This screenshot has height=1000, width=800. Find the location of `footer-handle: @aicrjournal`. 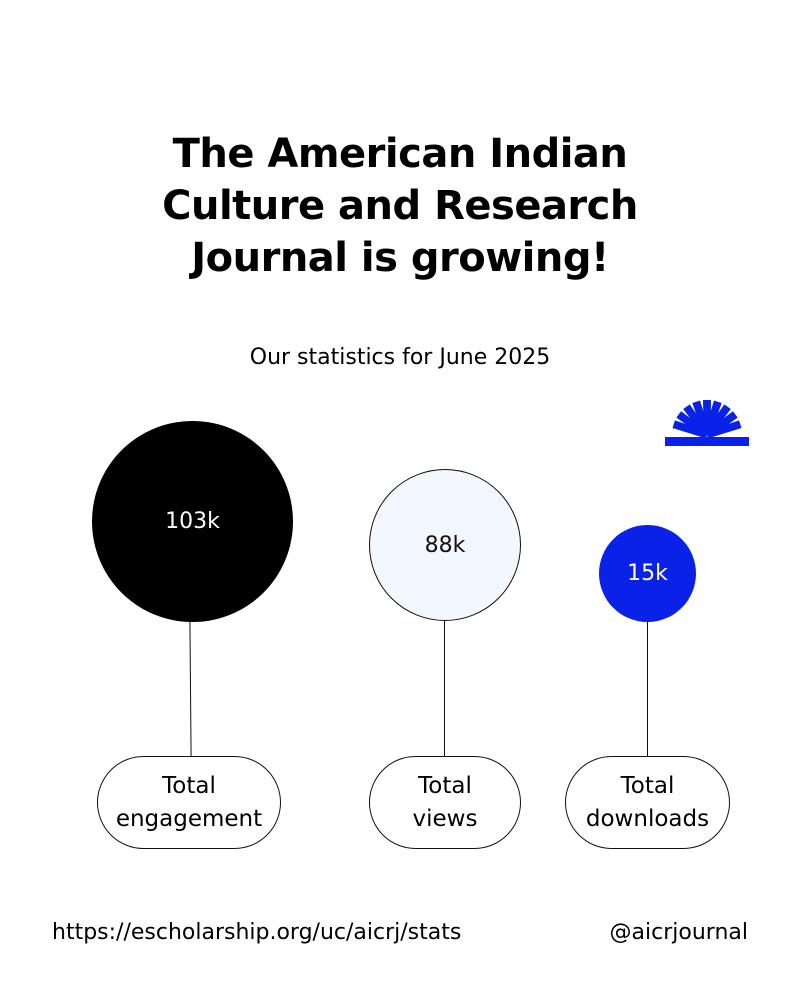

footer-handle: @aicrjournal is located at coordinates (678, 932).